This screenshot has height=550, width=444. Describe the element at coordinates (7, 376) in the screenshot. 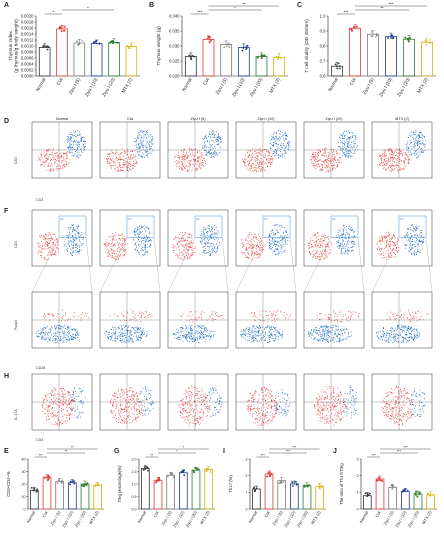

I see `panel-label-h: H` at that location.